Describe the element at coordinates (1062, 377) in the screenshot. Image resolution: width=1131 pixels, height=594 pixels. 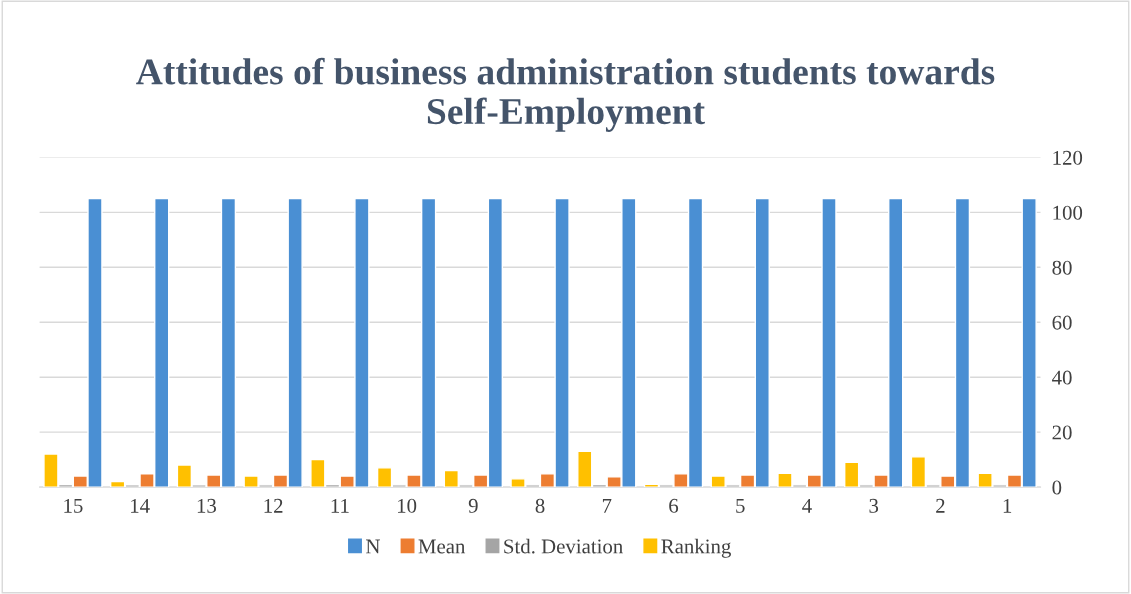
I see `y-tick-label: 40` at that location.